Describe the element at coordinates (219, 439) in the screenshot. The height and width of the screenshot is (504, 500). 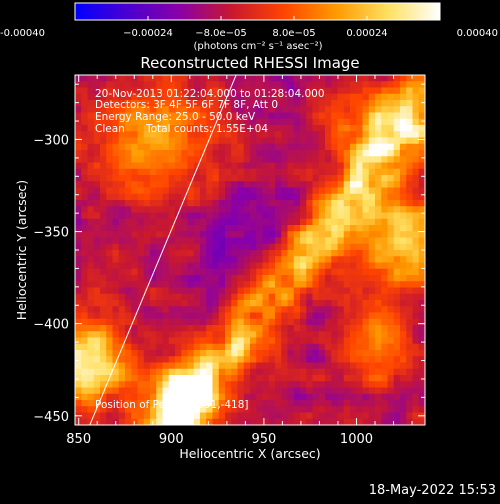
I see `x-tick-labels: 850 900 950 1000` at that location.